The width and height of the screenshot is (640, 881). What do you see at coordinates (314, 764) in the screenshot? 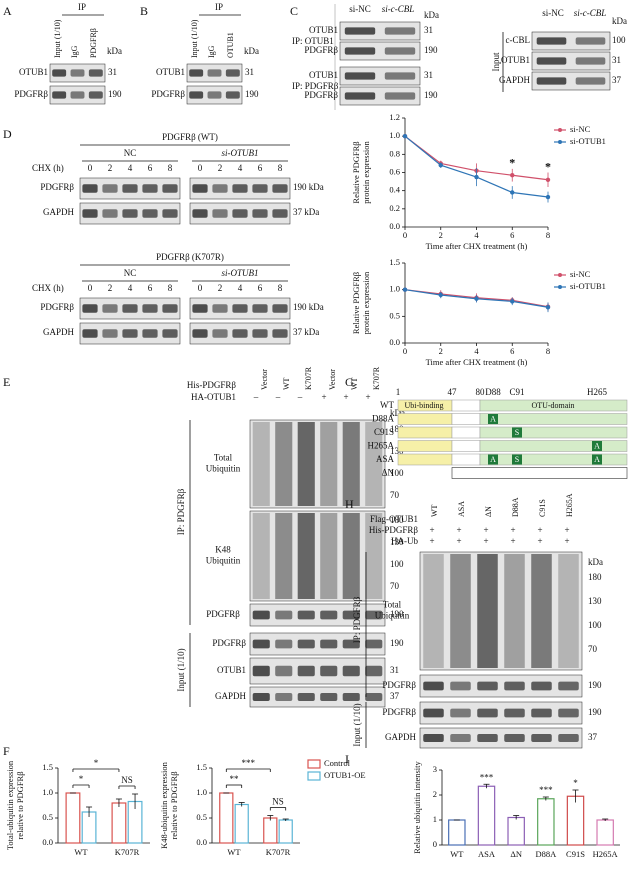
I see `legend-swatch` at bounding box center [314, 764].